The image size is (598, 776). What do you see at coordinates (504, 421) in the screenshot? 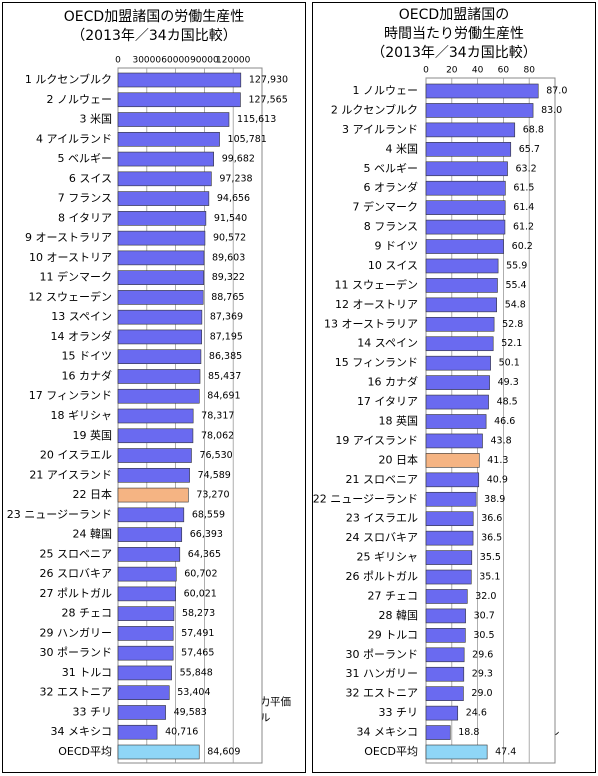
I see `value-label: 46.6` at bounding box center [504, 421].